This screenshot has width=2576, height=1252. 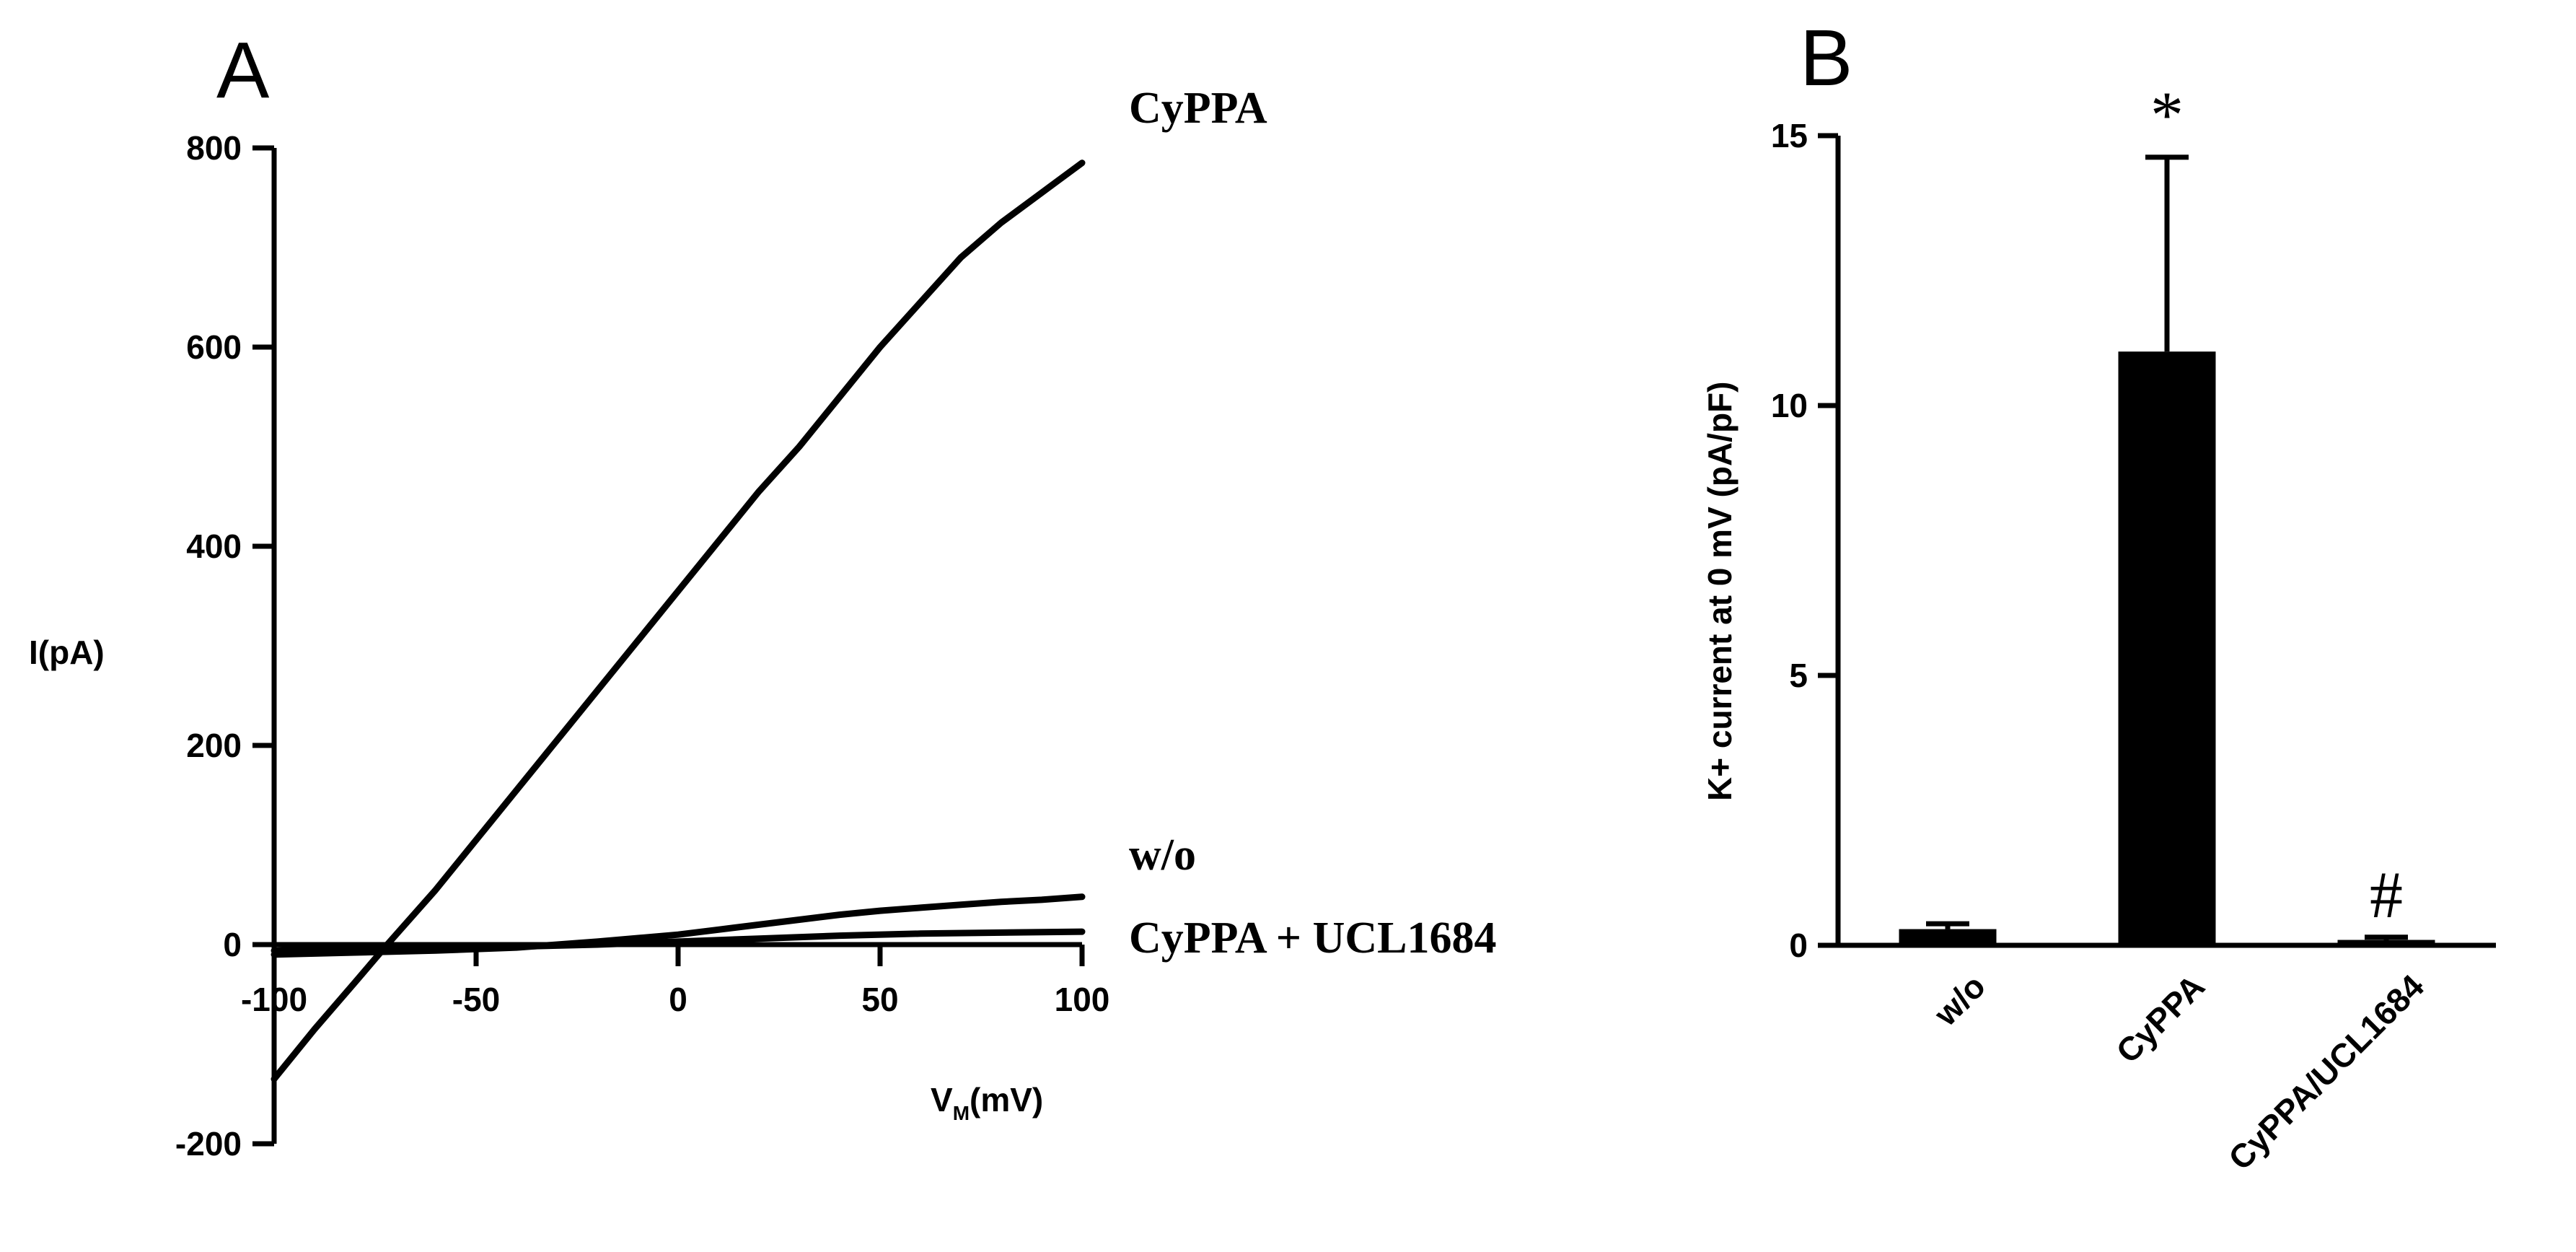 What do you see at coordinates (1719, 591) in the screenshot?
I see `panel-b-y-label: K+ current at 0 mV (pA/pF)` at bounding box center [1719, 591].